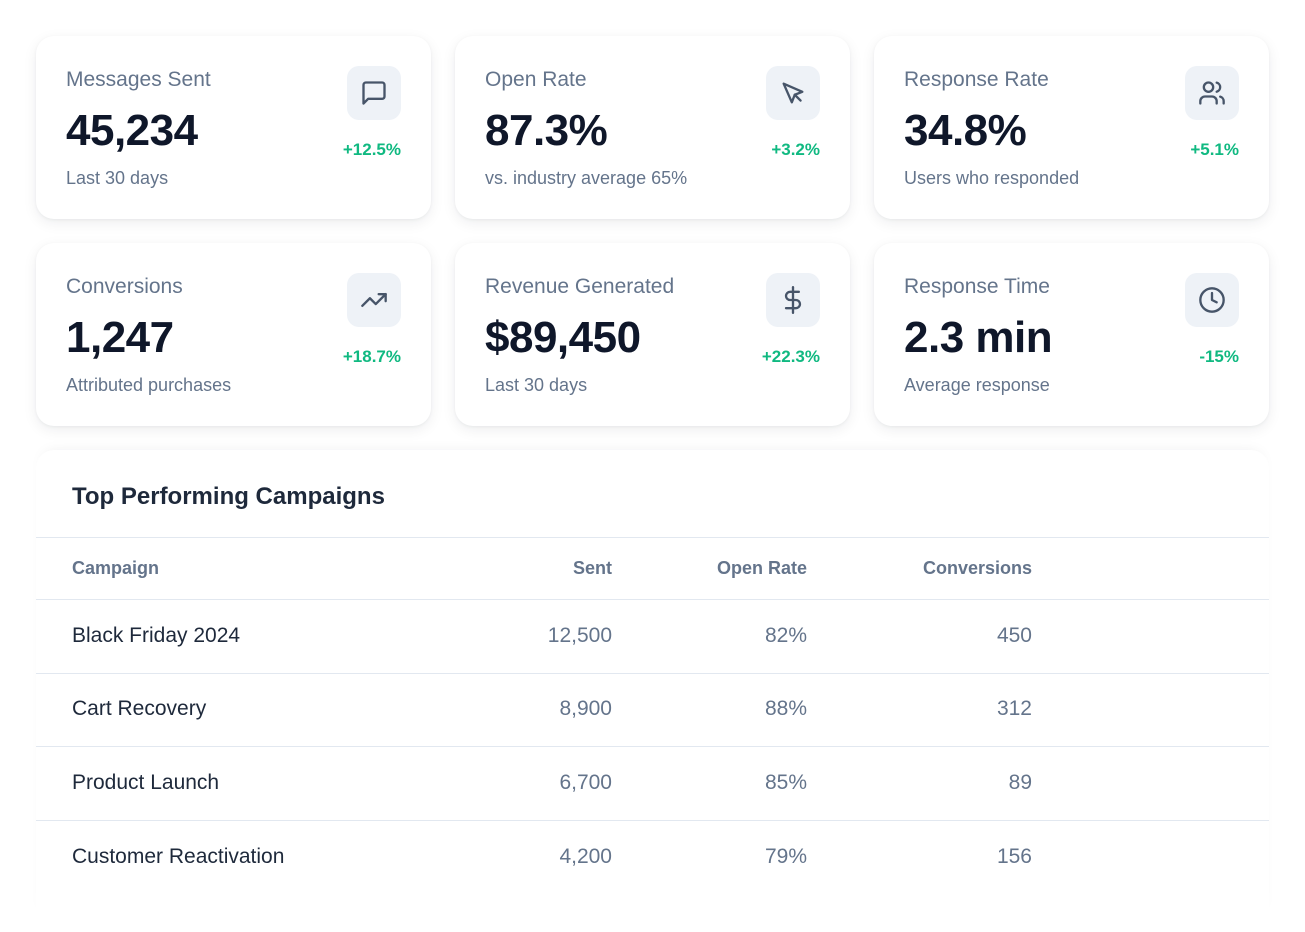 The width and height of the screenshot is (1305, 932). What do you see at coordinates (116, 568) in the screenshot?
I see `column-header-campaign: Campaign` at bounding box center [116, 568].